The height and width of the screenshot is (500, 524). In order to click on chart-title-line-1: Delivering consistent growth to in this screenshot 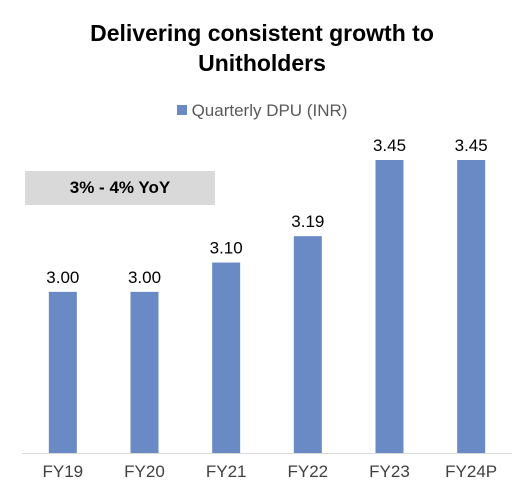, I will do `click(262, 33)`.